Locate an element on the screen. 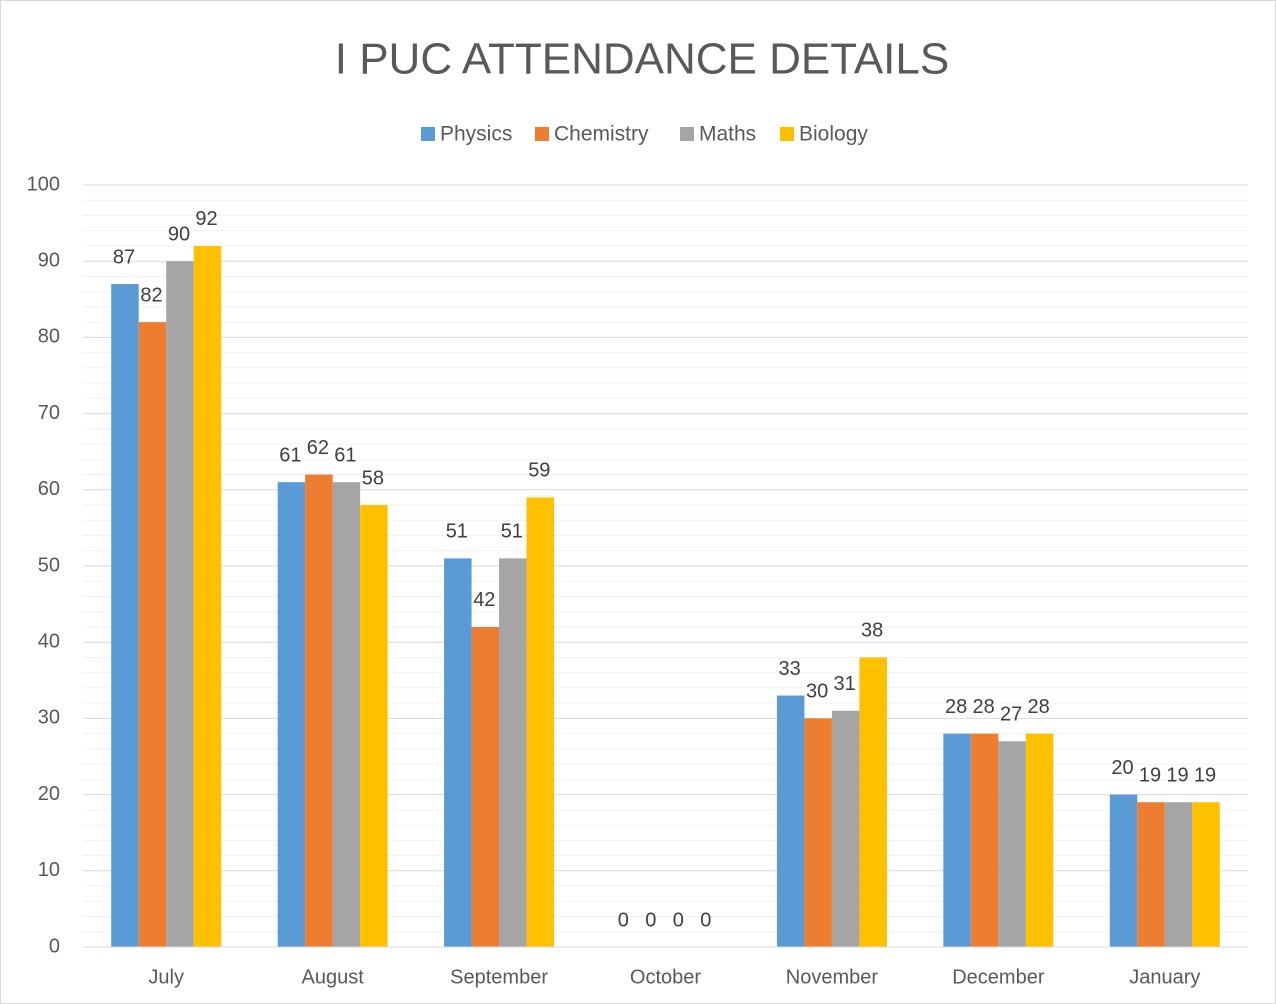 This screenshot has width=1276, height=1004. data-label: 59 is located at coordinates (539, 471).